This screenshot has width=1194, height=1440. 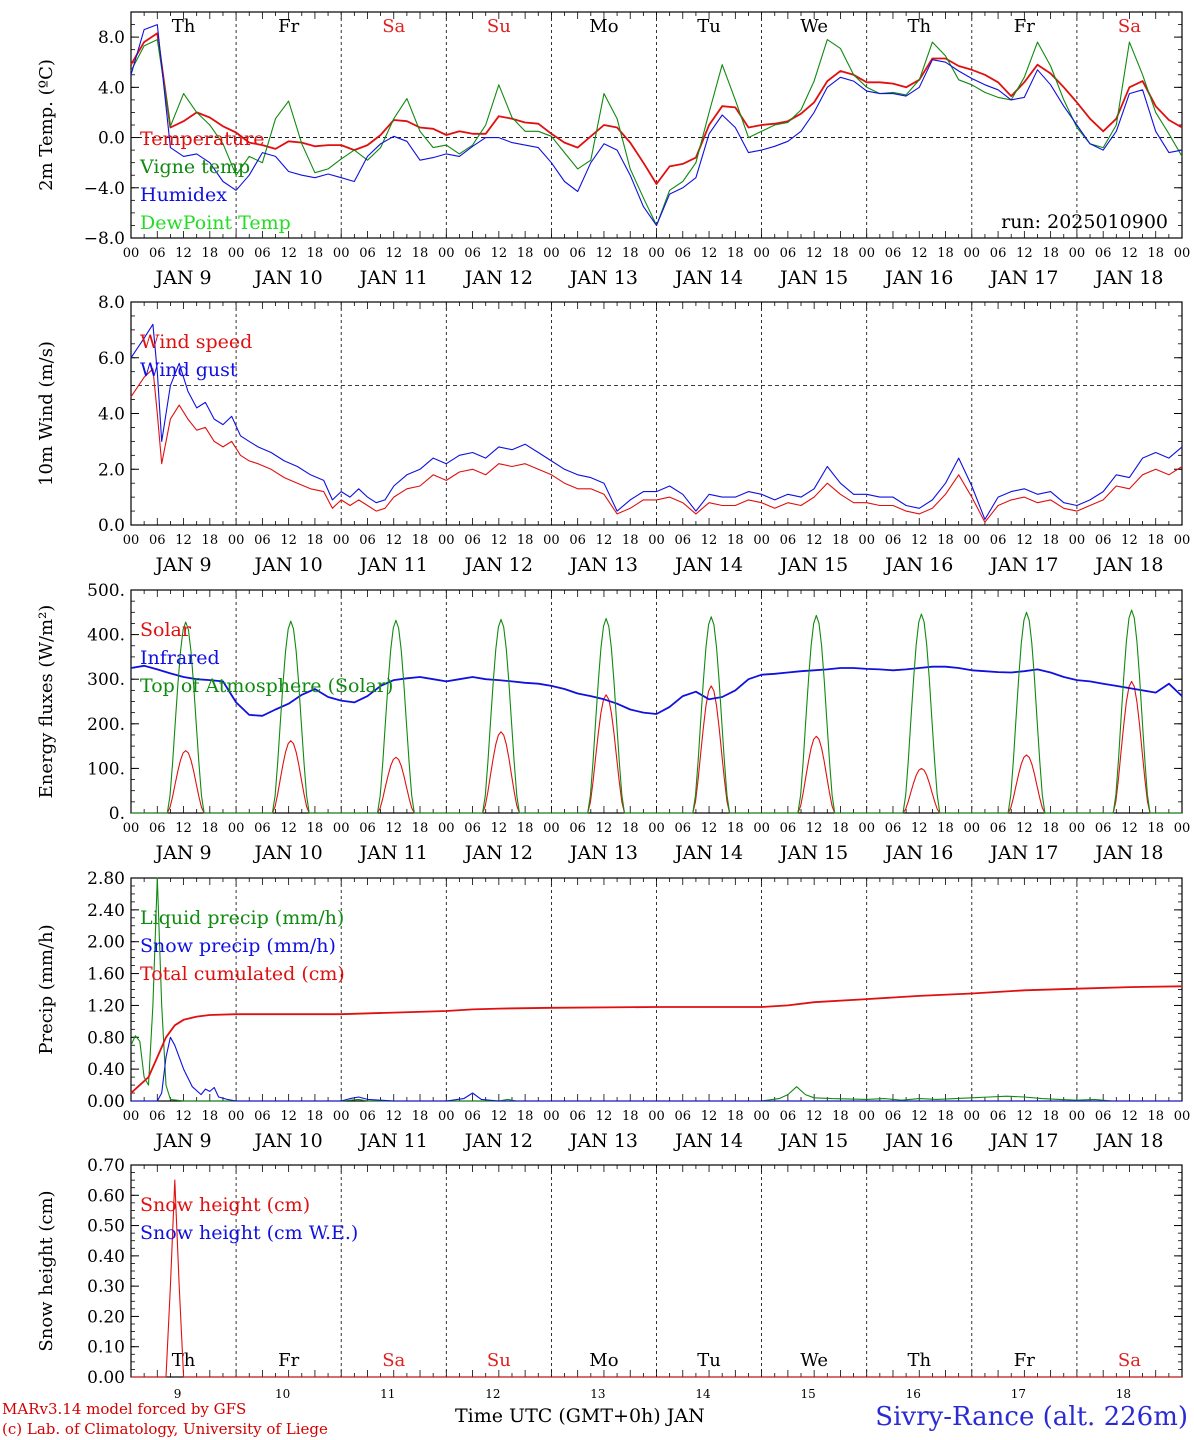 What do you see at coordinates (111, 415) in the screenshot?
I see `y-tick-label: 4.0` at bounding box center [111, 415].